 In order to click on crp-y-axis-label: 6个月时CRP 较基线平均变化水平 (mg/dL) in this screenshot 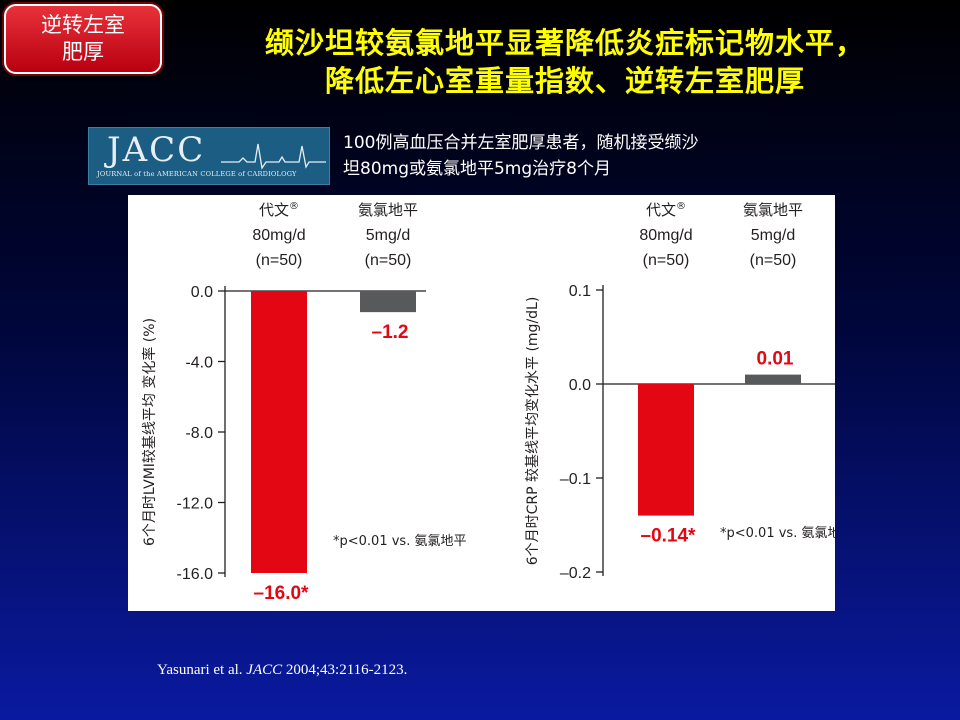, I will do `click(532, 431)`.